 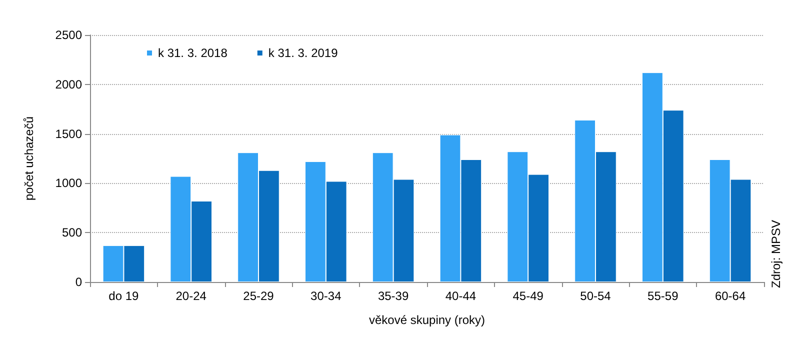 What do you see at coordinates (191, 296) in the screenshot?
I see `x-tick-label: 20-24` at bounding box center [191, 296].